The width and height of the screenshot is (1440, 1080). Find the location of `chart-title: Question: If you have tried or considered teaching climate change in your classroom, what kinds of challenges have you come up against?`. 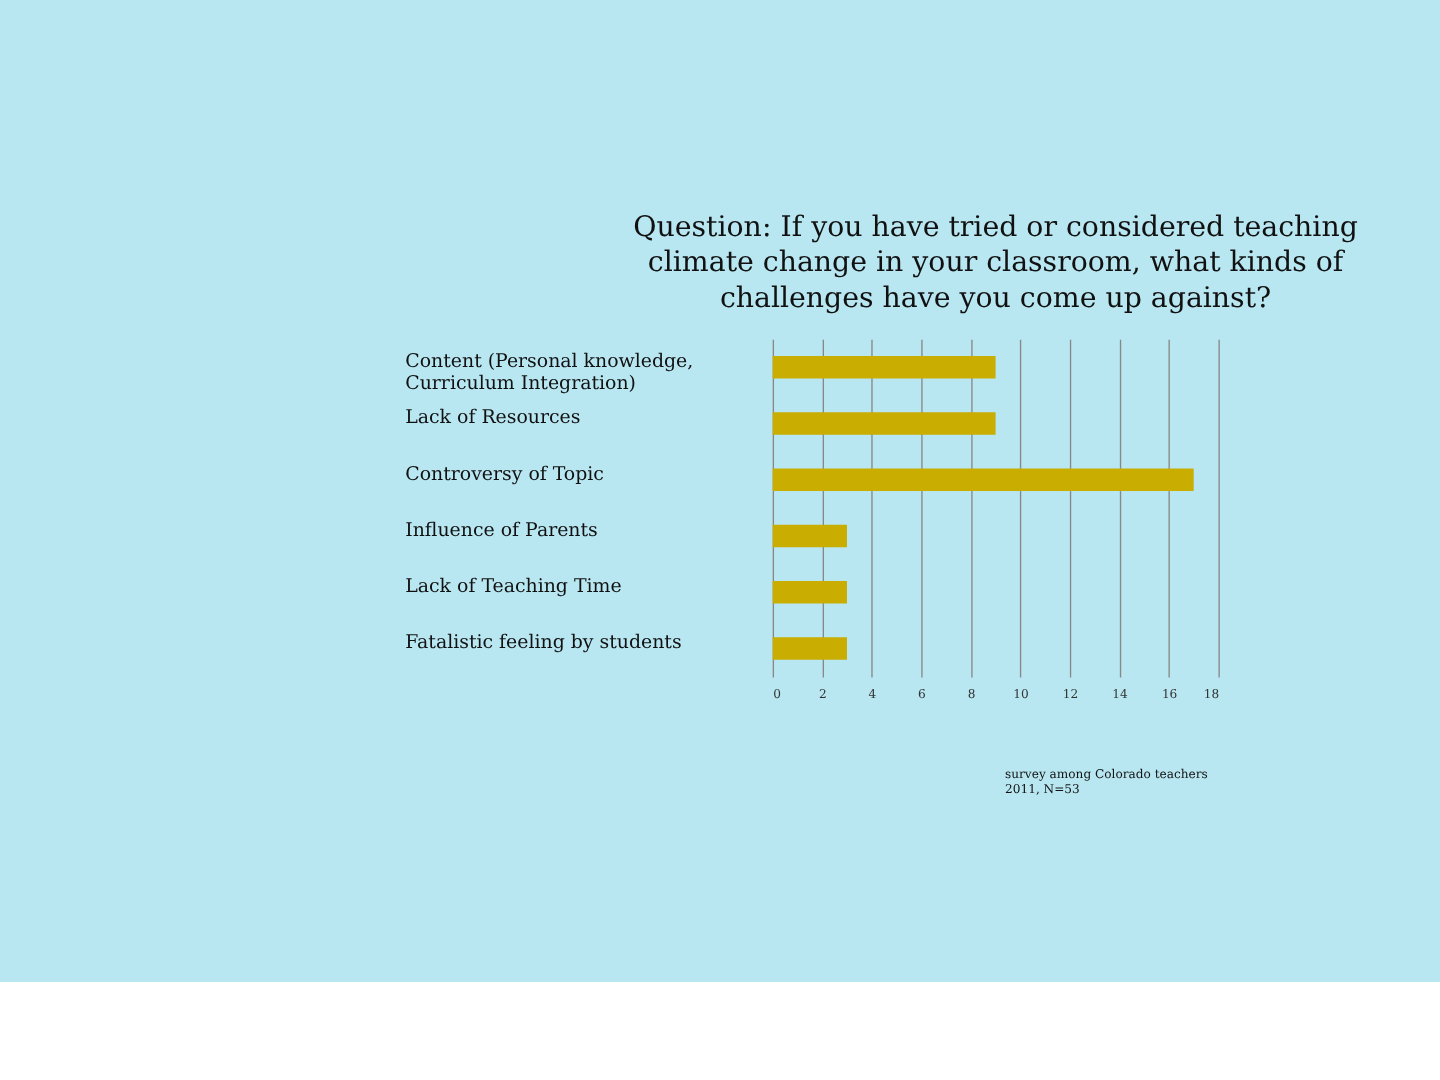

chart-title: Question: If you have tried or considered teaching climate change in your classroom, what kinds of challenges have you come up against? is located at coordinates (995, 263).